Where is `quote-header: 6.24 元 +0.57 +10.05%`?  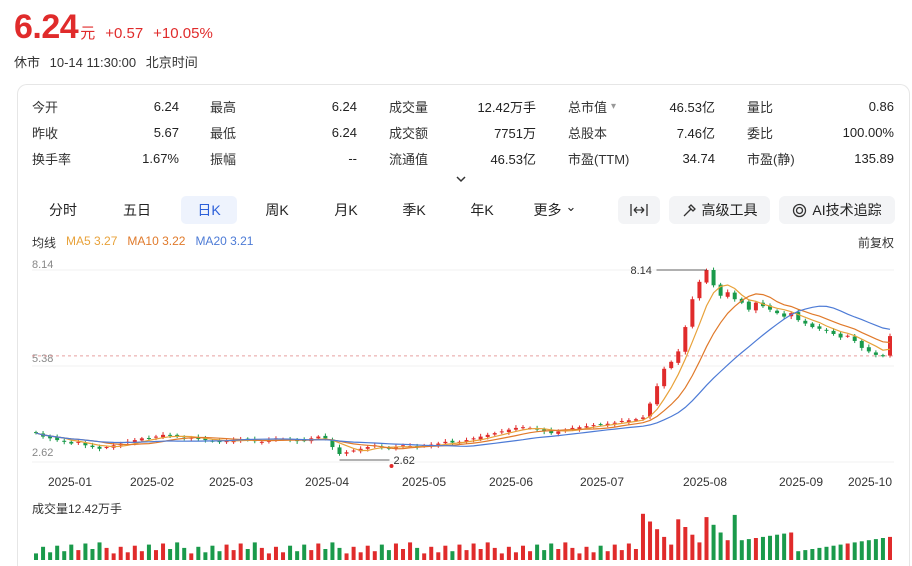
quote-header: 6.24 元 +0.57 +10.05% is located at coordinates (118, 28).